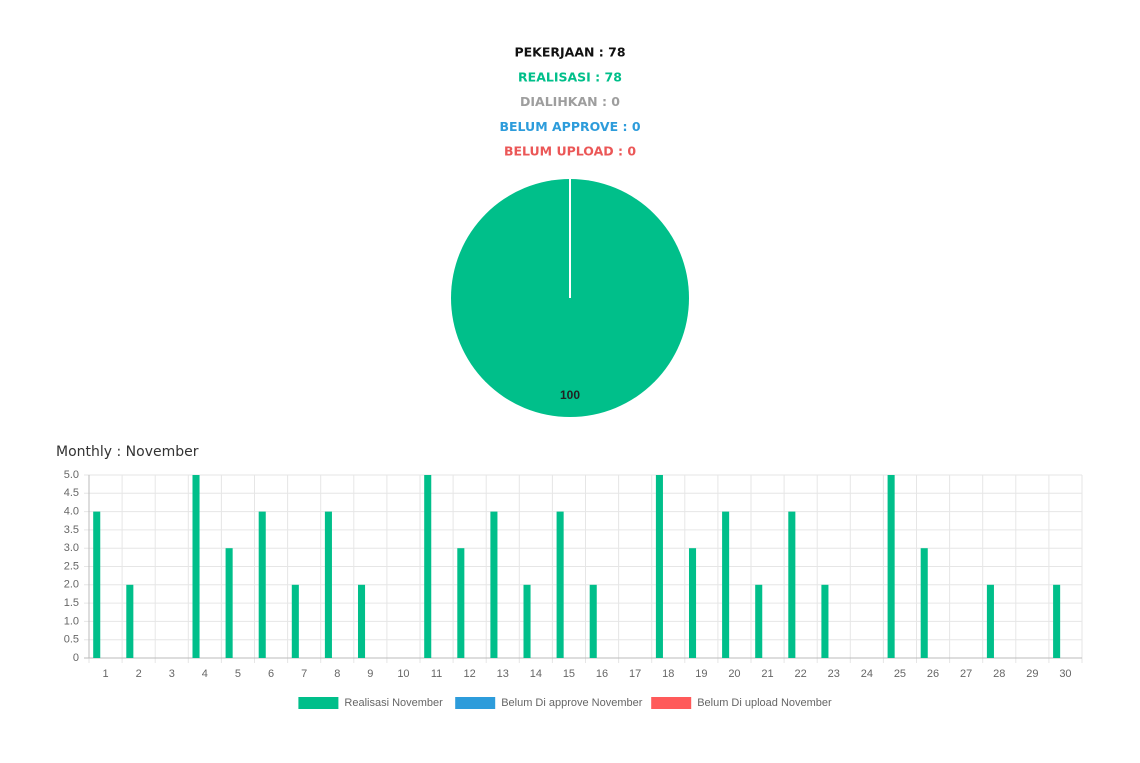 Image resolution: width=1140 pixels, height=763 pixels. I want to click on x-tick-label: 14, so click(536, 674).